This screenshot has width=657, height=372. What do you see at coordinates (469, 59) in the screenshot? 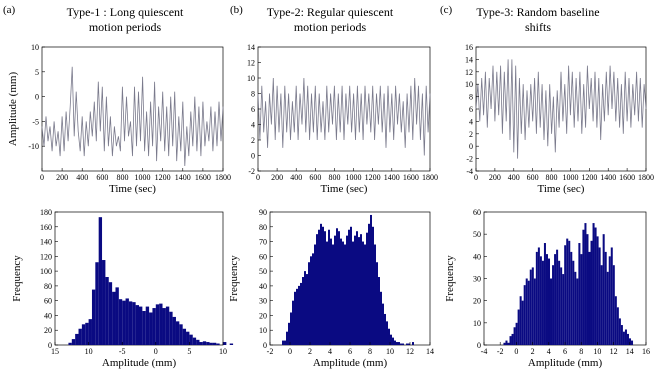
I see `y-tick-label: 14` at bounding box center [469, 59].